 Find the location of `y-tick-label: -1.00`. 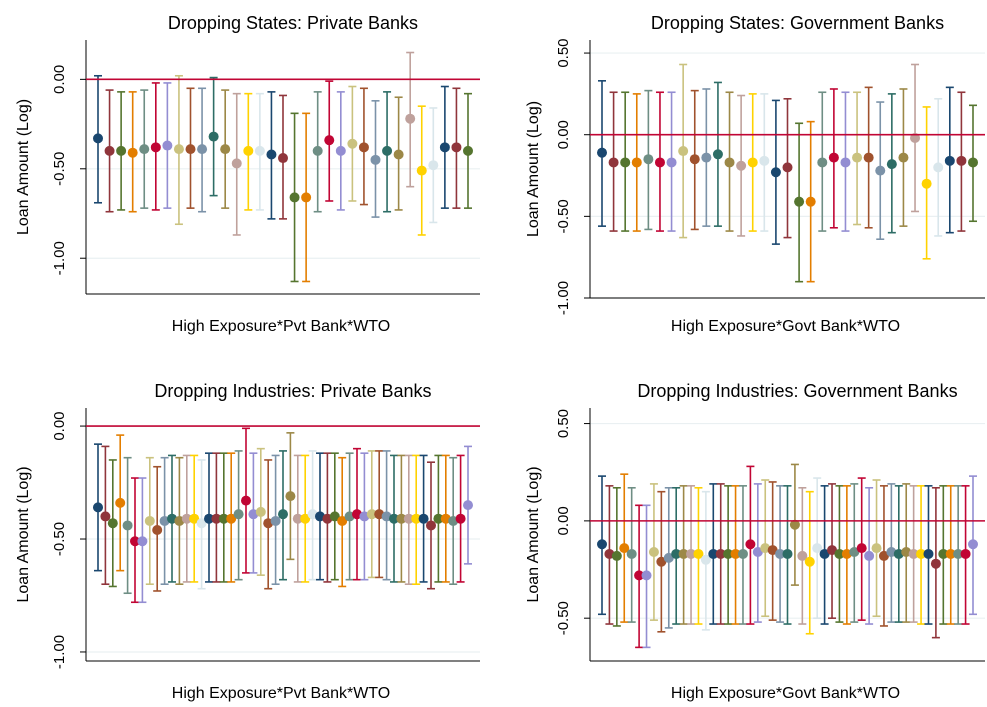

y-tick-label: -1.00 is located at coordinates (59, 258).